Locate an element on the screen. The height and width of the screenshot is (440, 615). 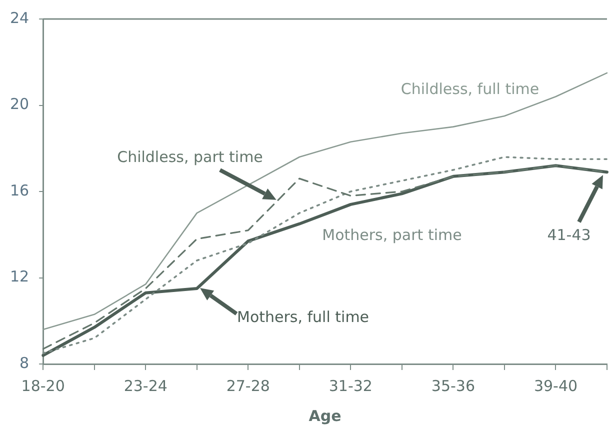
text: Mothers, full time is located at coordinates (303, 317).